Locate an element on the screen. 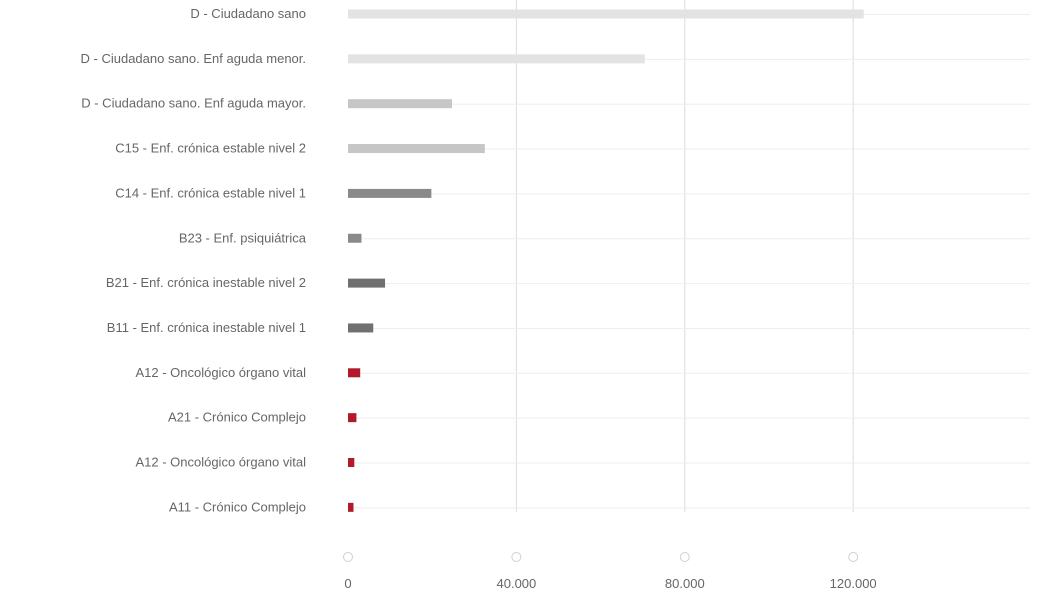  category-label: A11 - Crónico Complejo is located at coordinates (237, 506).